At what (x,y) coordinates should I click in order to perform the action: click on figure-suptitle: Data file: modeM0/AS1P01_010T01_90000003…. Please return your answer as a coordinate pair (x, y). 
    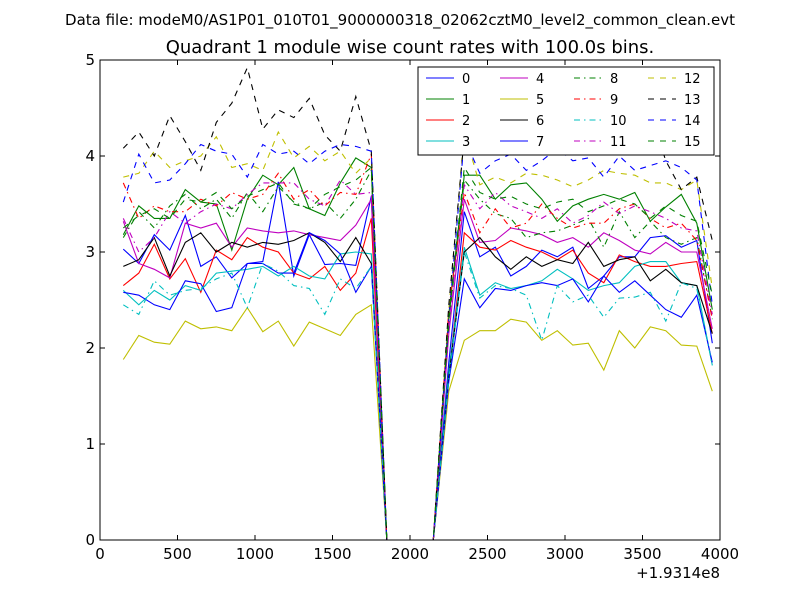
    Looking at the image, I should click on (400, 20).